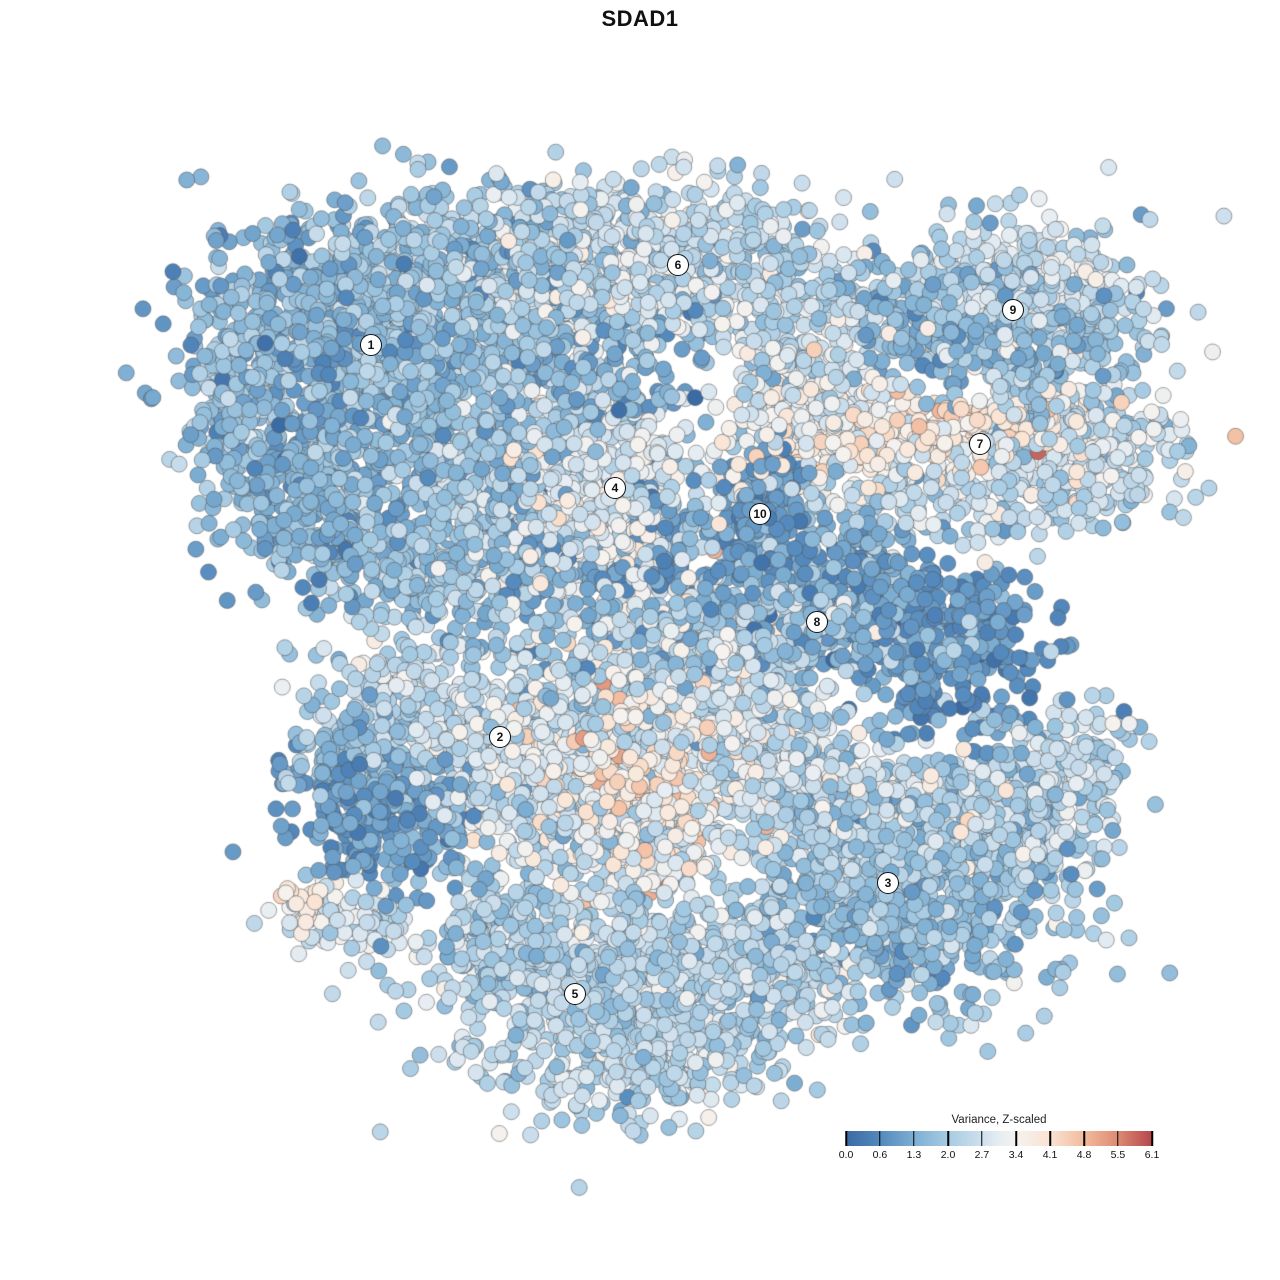 Image resolution: width=1280 pixels, height=1280 pixels. What do you see at coordinates (980, 444) in the screenshot?
I see `cluster-label-7: 7` at bounding box center [980, 444].